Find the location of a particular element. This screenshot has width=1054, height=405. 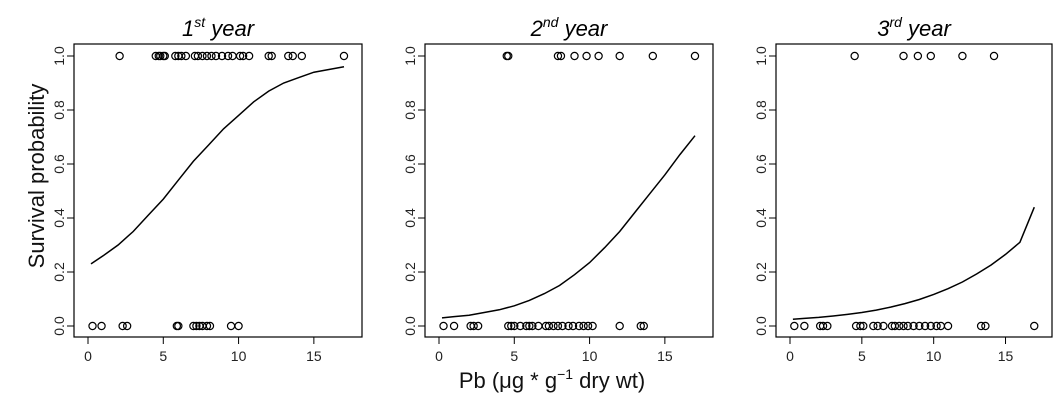

y-tick-label: 0.4 is located at coordinates (410, 218).